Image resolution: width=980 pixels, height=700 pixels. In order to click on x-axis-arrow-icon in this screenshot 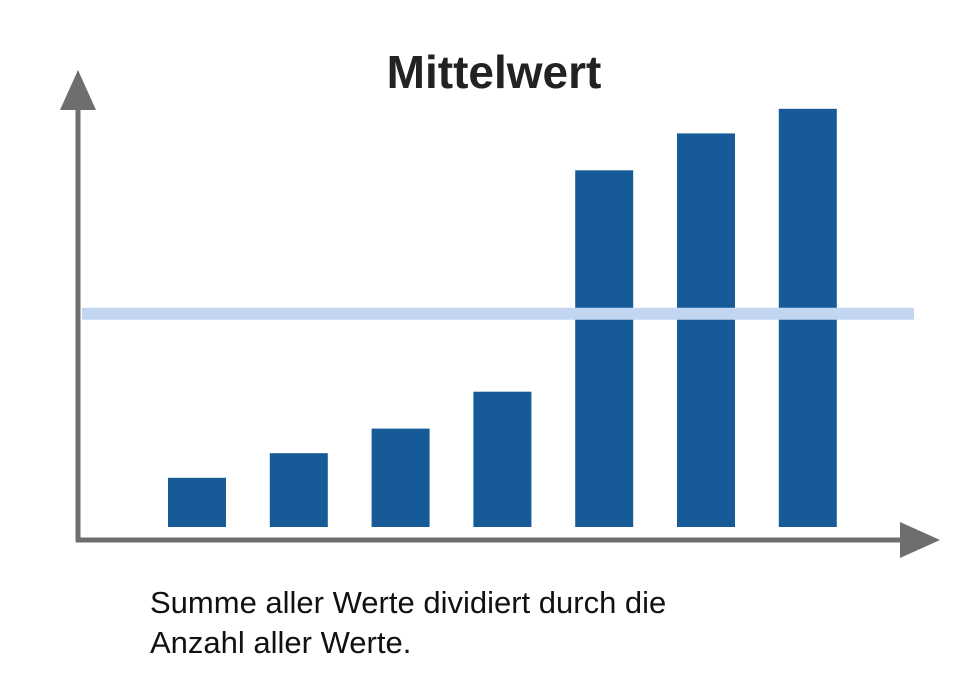, I will do `click(920, 540)`.